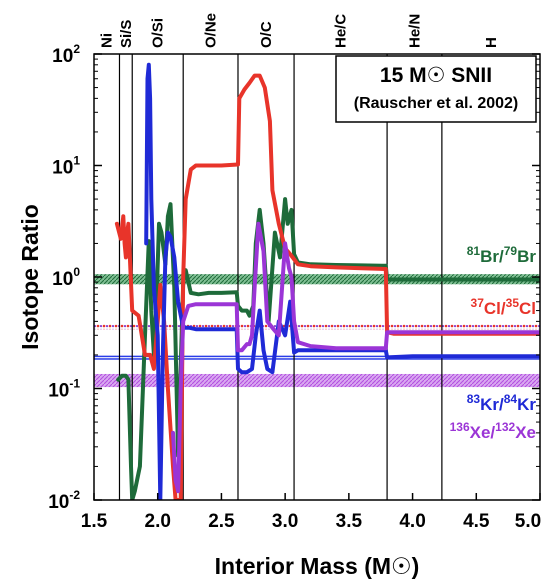 The width and height of the screenshot is (552, 583). What do you see at coordinates (64, 389) in the screenshot?
I see `y-tick-label-1: 10⁻¹` at bounding box center [64, 389].